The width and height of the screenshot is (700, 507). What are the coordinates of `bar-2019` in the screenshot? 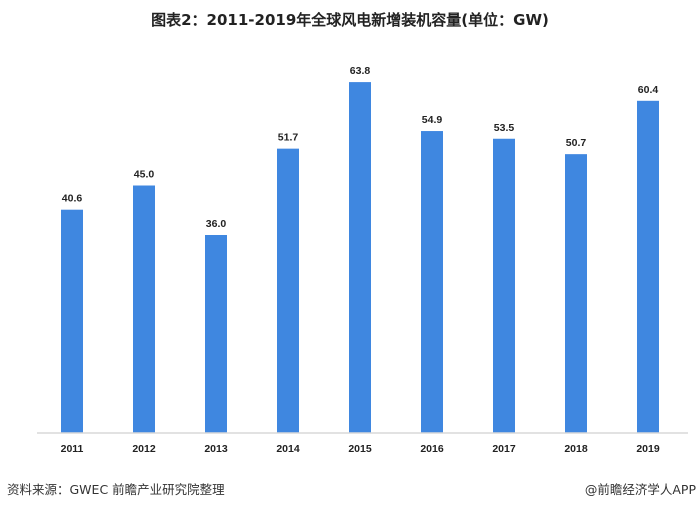 It's located at (648, 267).